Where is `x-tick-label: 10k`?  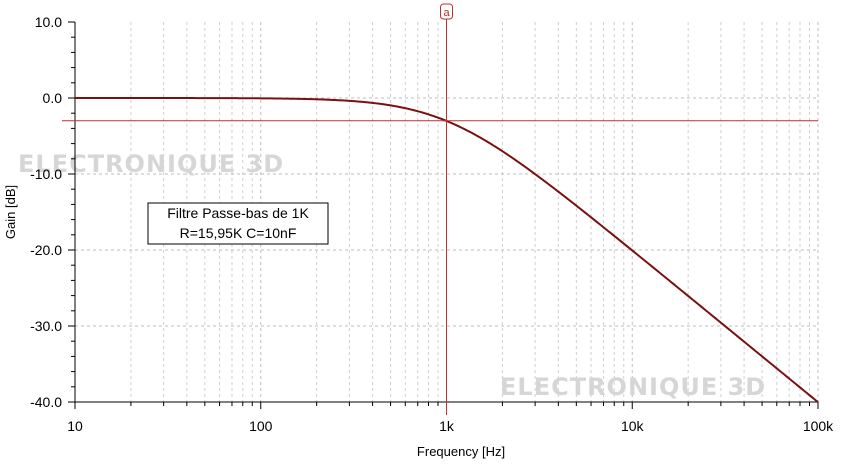 x-tick-label: 10k is located at coordinates (633, 426).